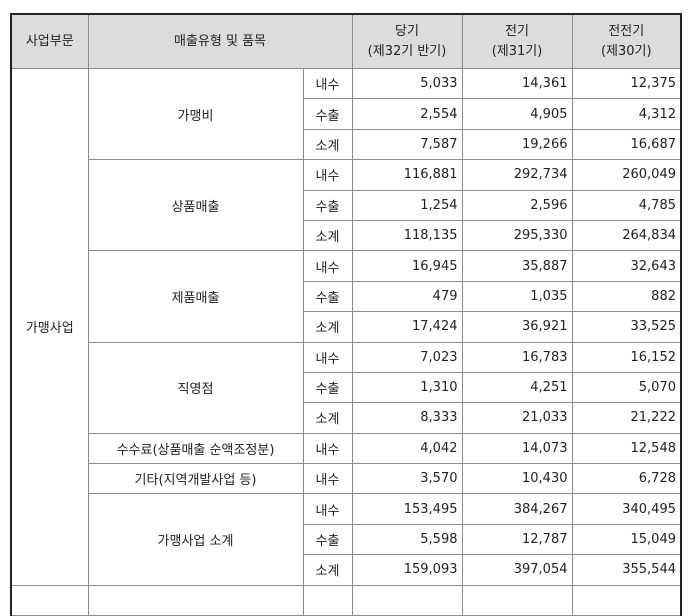  What do you see at coordinates (626, 235) in the screenshot?
I see `value-prior2: 264,834` at bounding box center [626, 235].